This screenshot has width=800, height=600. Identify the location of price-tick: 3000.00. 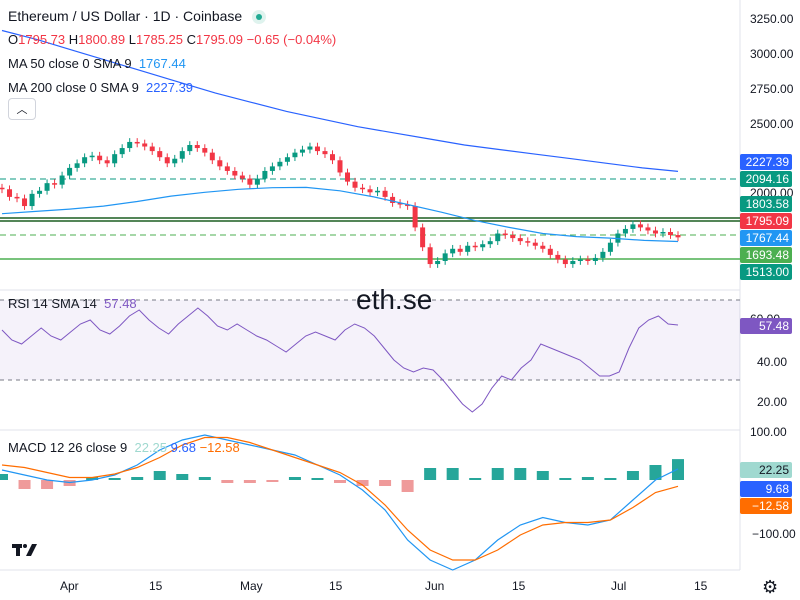
(772, 54).